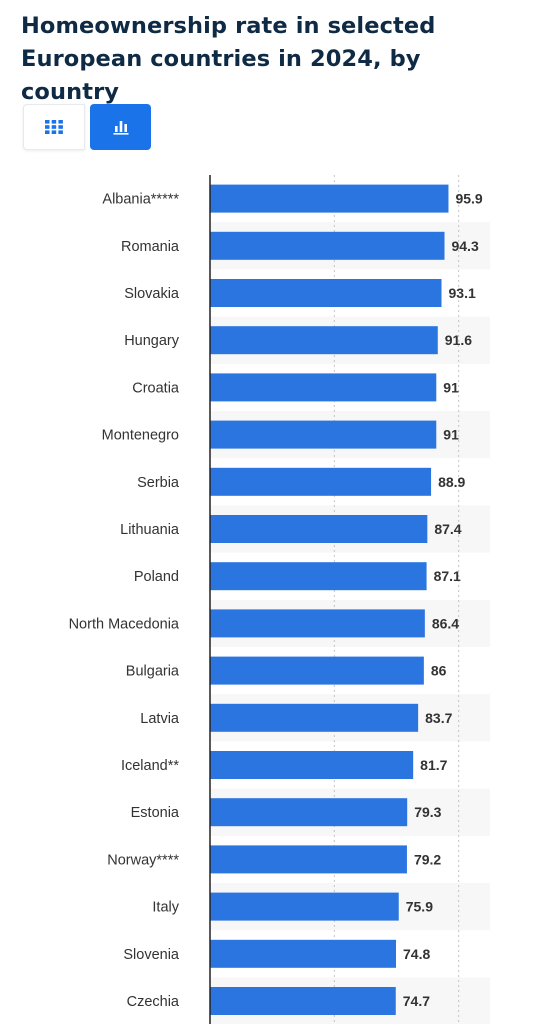  I want to click on category-label: Poland, so click(156, 577).